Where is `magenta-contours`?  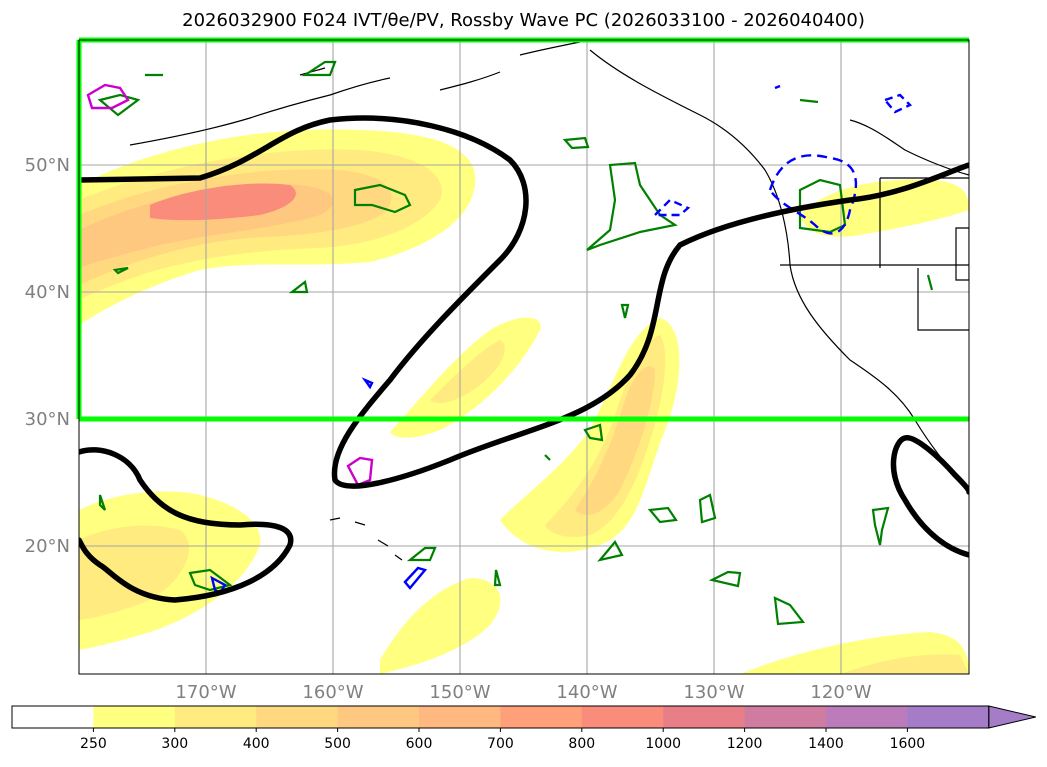
magenta-contours is located at coordinates (230, 285).